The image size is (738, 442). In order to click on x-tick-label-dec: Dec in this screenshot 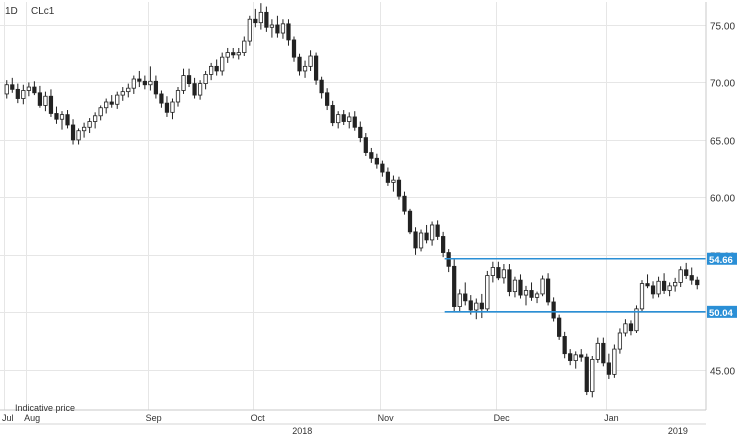, I will do `click(502, 418)`.